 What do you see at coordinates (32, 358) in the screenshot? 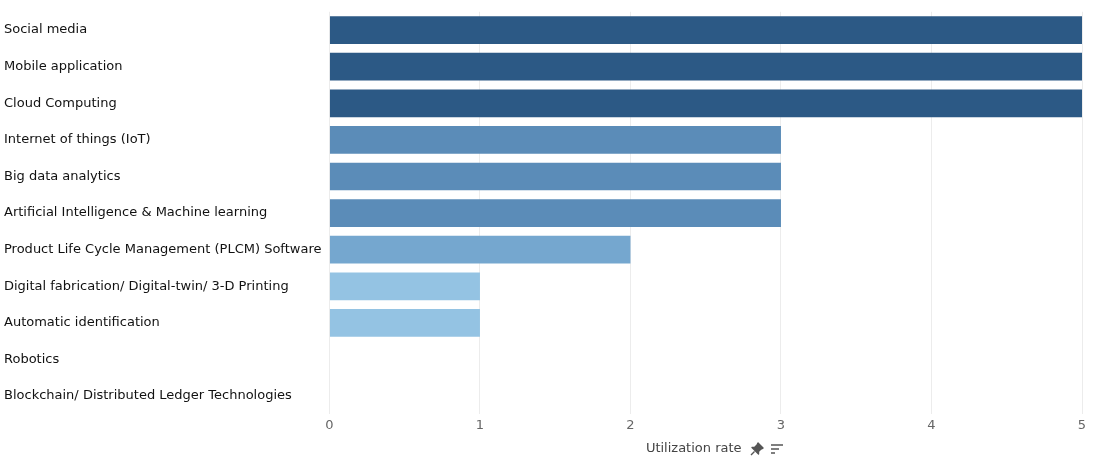
I see `y-tick-label: Robotics` at bounding box center [32, 358].